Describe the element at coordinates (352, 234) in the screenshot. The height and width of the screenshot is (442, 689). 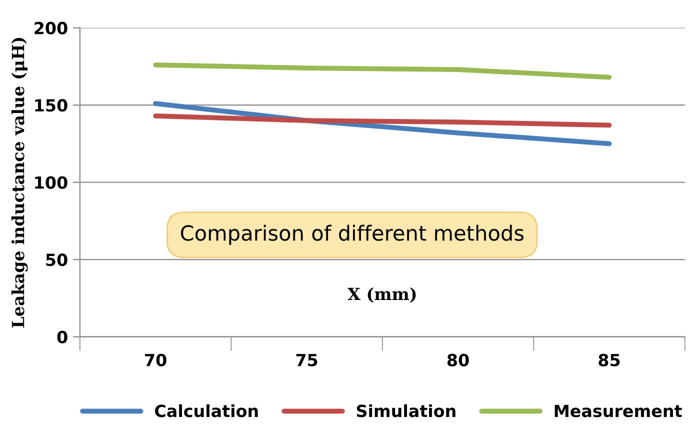
I see `text: Comparison of different methods` at that location.